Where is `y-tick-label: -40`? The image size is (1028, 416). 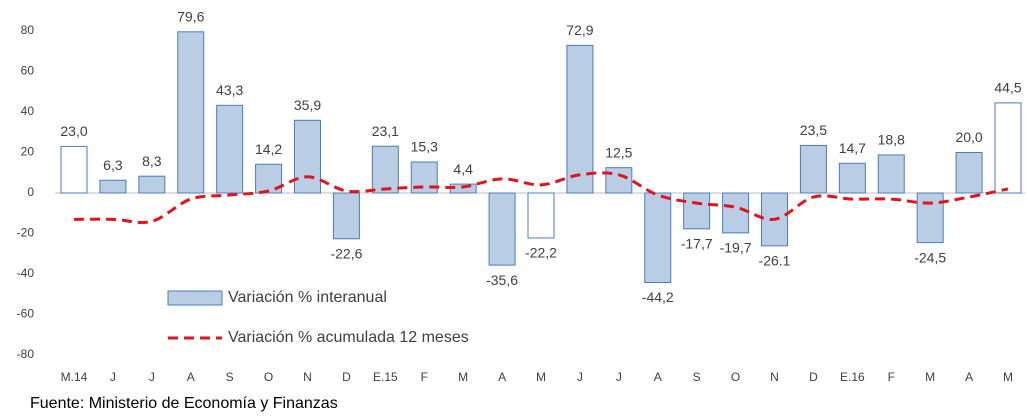 y-tick-label: -40 is located at coordinates (26, 273).